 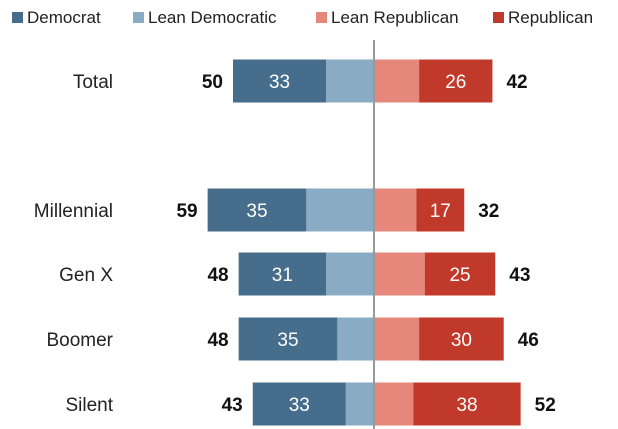 I want to click on category-label-silent: Silent, so click(x=89, y=405).